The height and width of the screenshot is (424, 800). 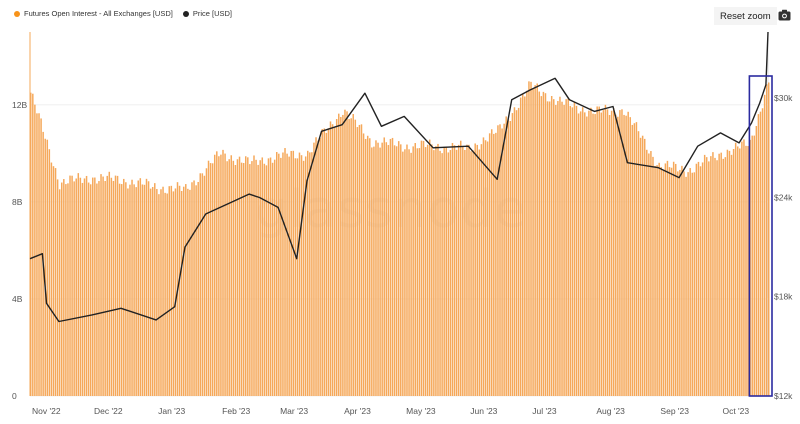 I want to click on y-right-tick-label: $12k, so click(x=783, y=396).